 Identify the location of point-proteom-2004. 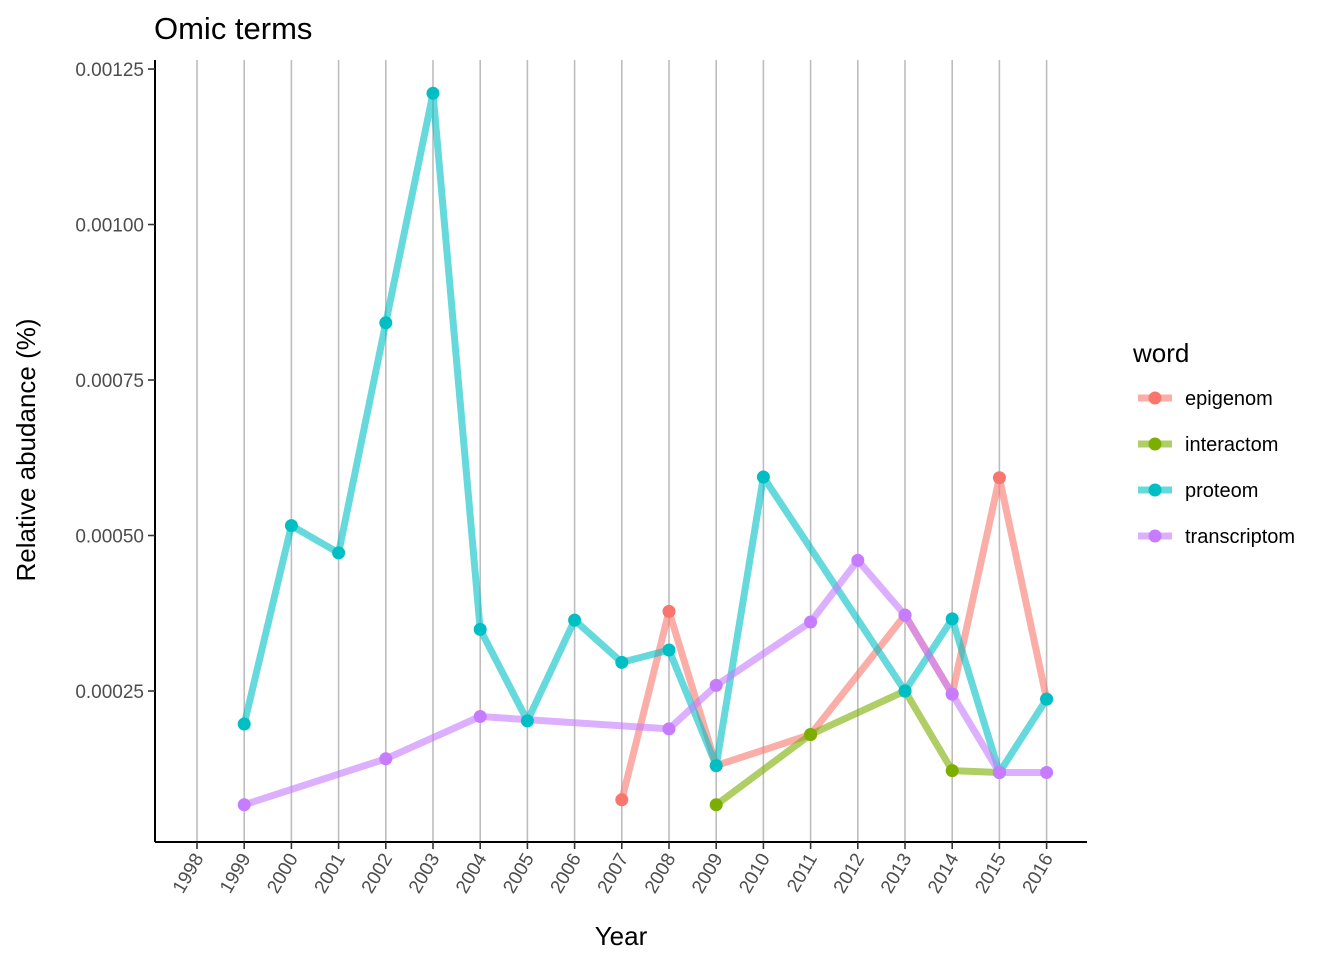
(480, 629).